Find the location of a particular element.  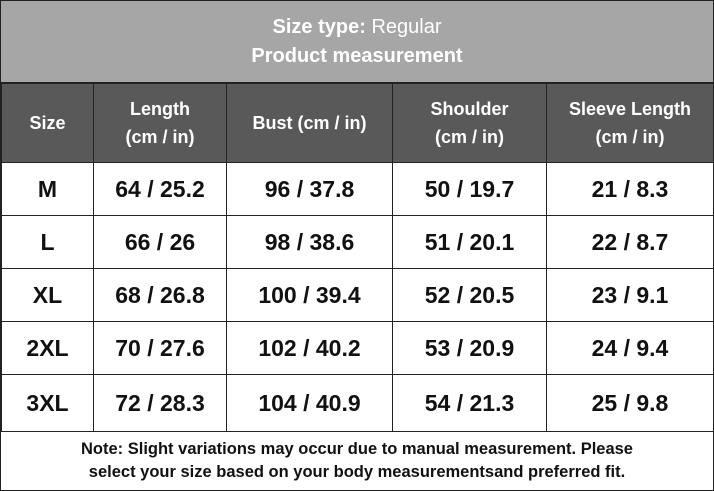

value-cell: 64 / 25.2 is located at coordinates (160, 189).